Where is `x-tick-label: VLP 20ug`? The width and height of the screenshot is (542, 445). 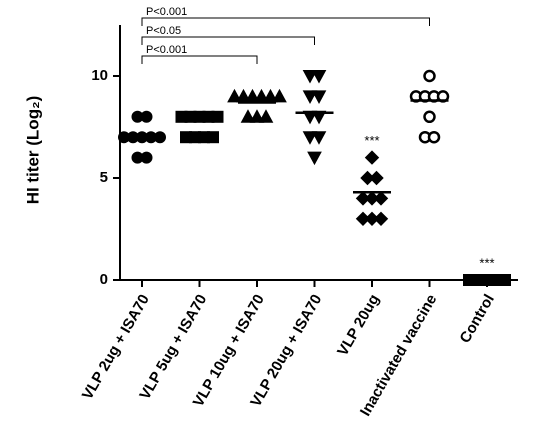 x-tick-label: VLP 20ug is located at coordinates (358, 324).